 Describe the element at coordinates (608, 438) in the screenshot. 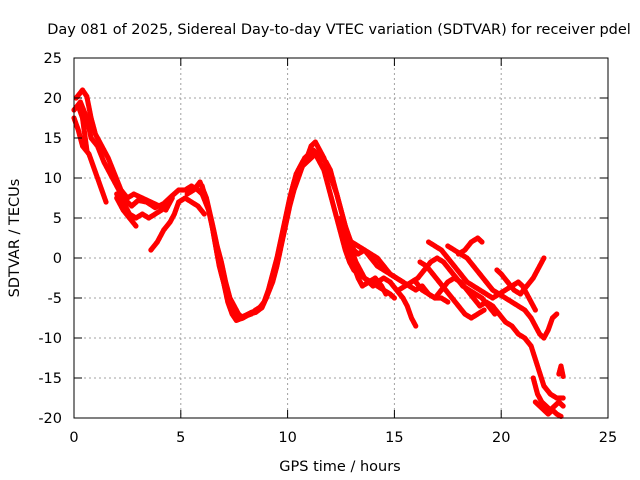

I see `x-tick-label: 25` at that location.